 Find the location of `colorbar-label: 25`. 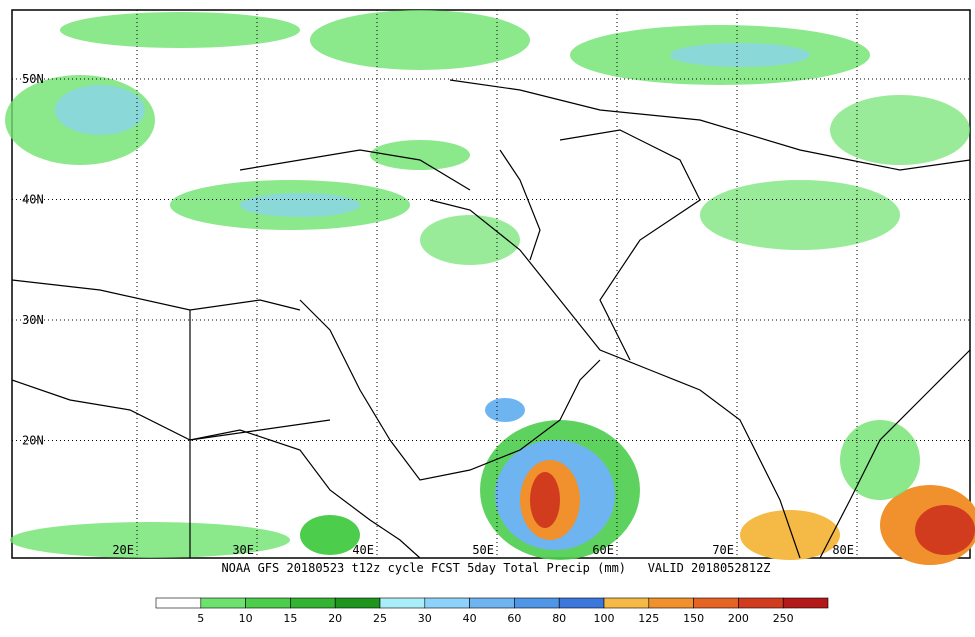

colorbar-label: 25 is located at coordinates (380, 618).